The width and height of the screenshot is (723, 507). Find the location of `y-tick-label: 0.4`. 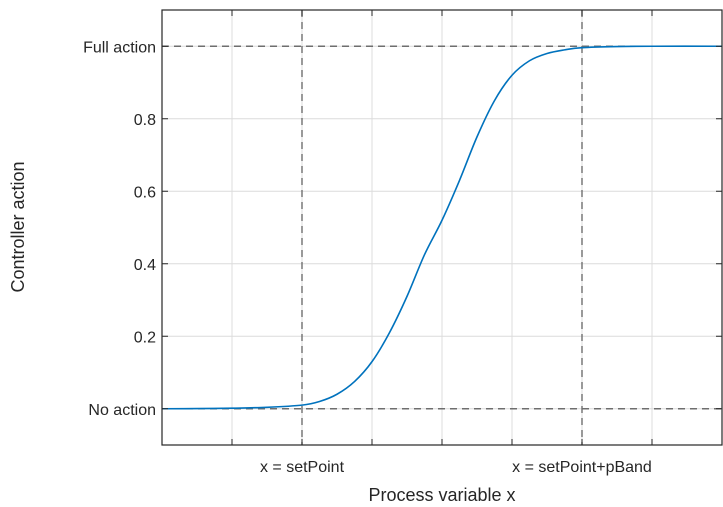

y-tick-label: 0.4 is located at coordinates (145, 265).